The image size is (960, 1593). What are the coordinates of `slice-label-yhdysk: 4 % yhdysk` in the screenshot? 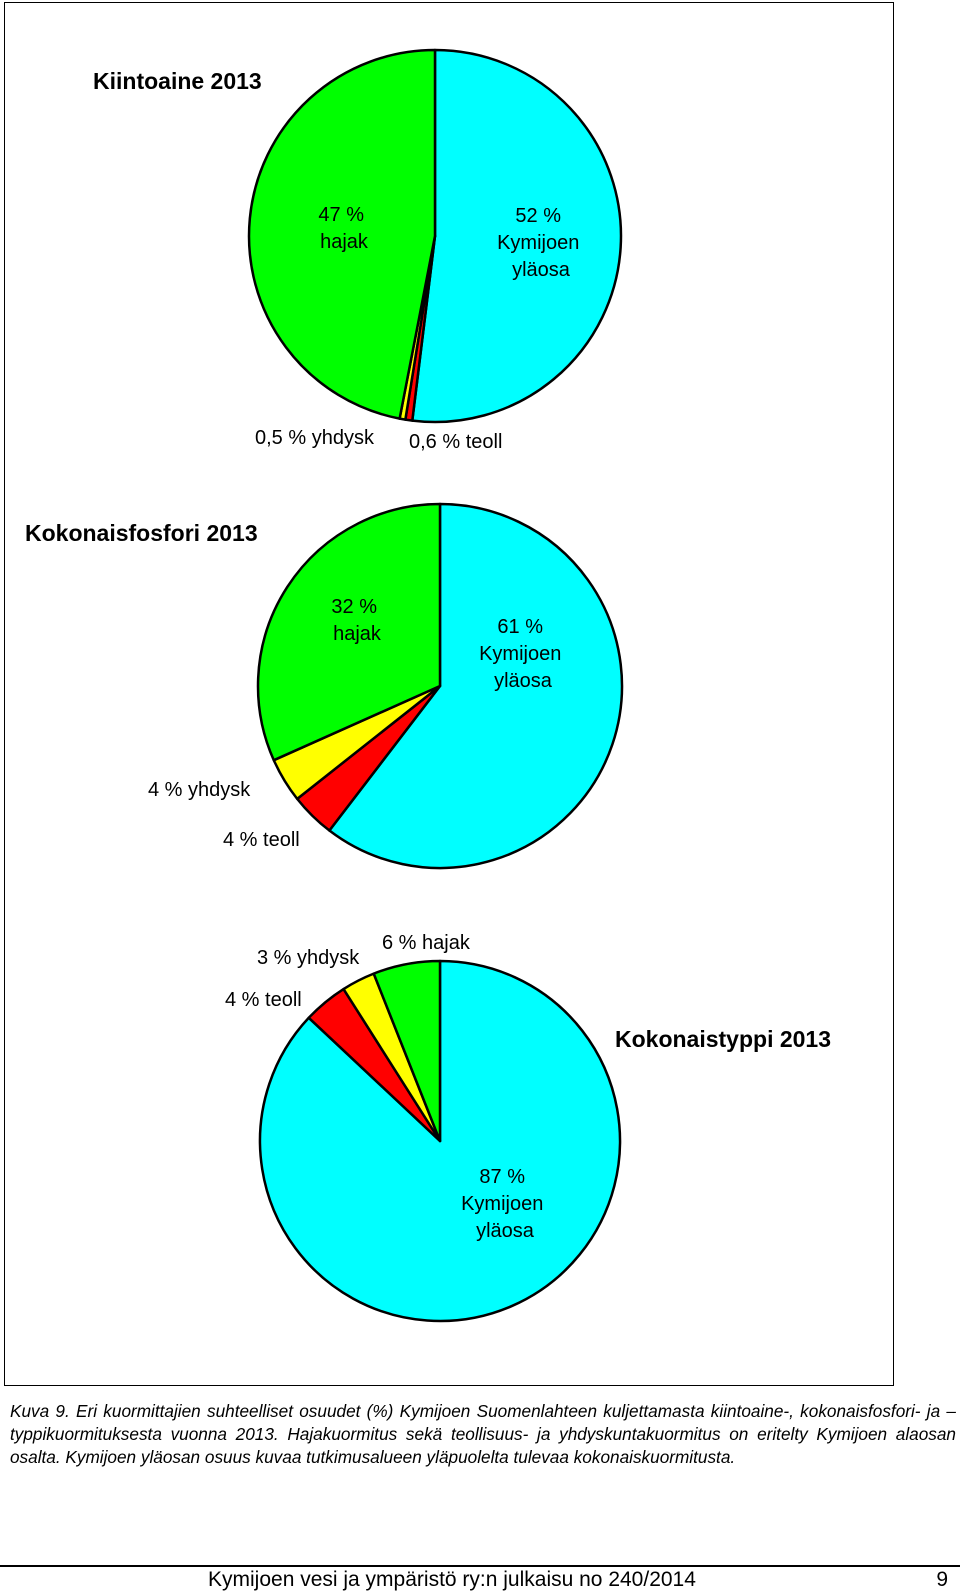 It's located at (199, 790).